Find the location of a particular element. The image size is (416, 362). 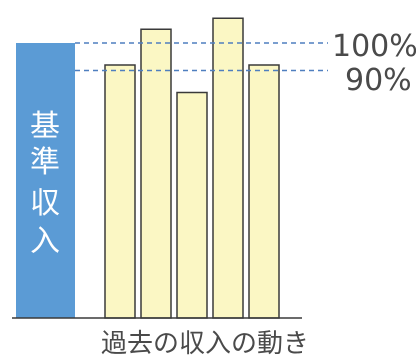

baseline-label-char: 準 is located at coordinates (45, 162).